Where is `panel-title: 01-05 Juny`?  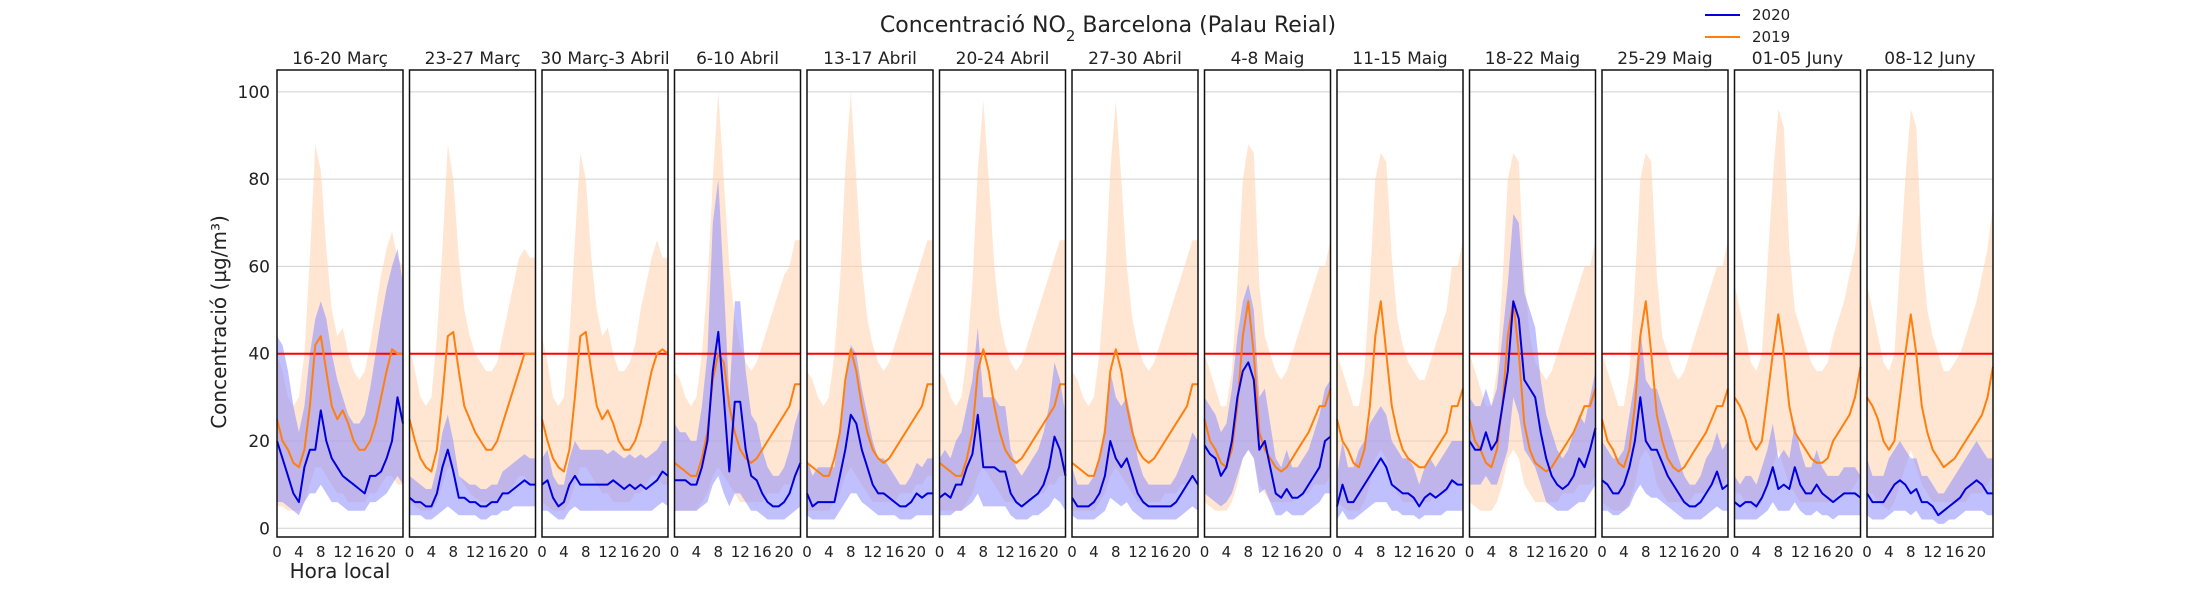
panel-title: 01-05 Juny is located at coordinates (1797, 59).